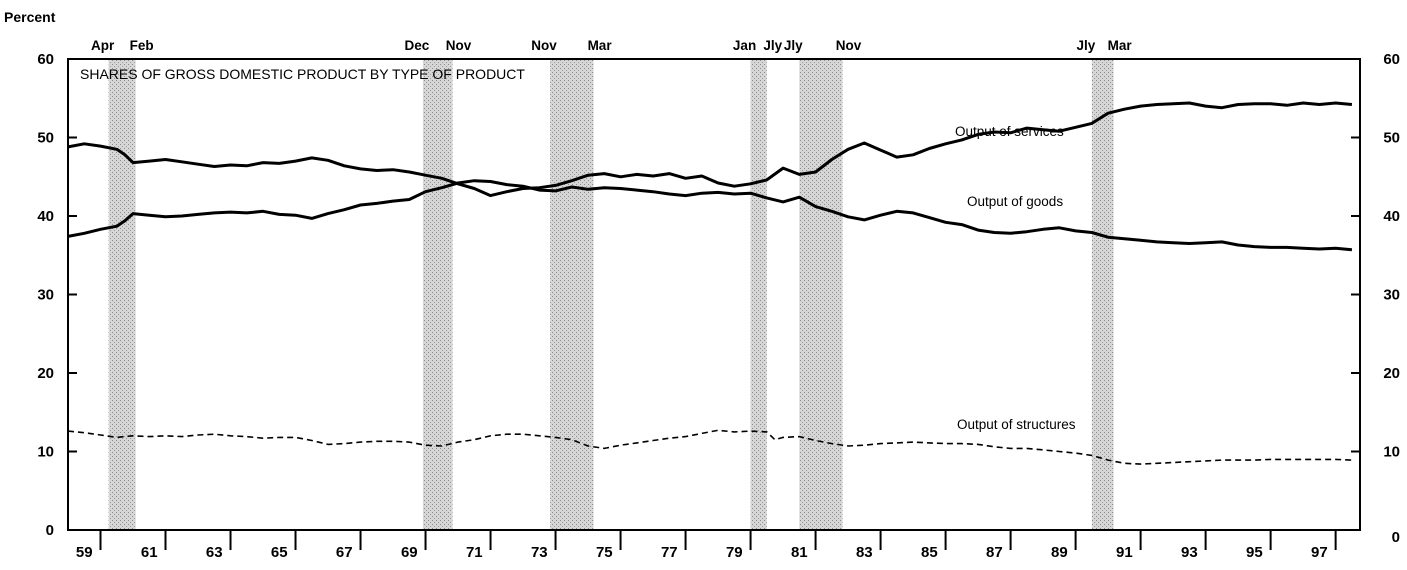  I want to click on x-tick-label: 67, so click(344, 552).